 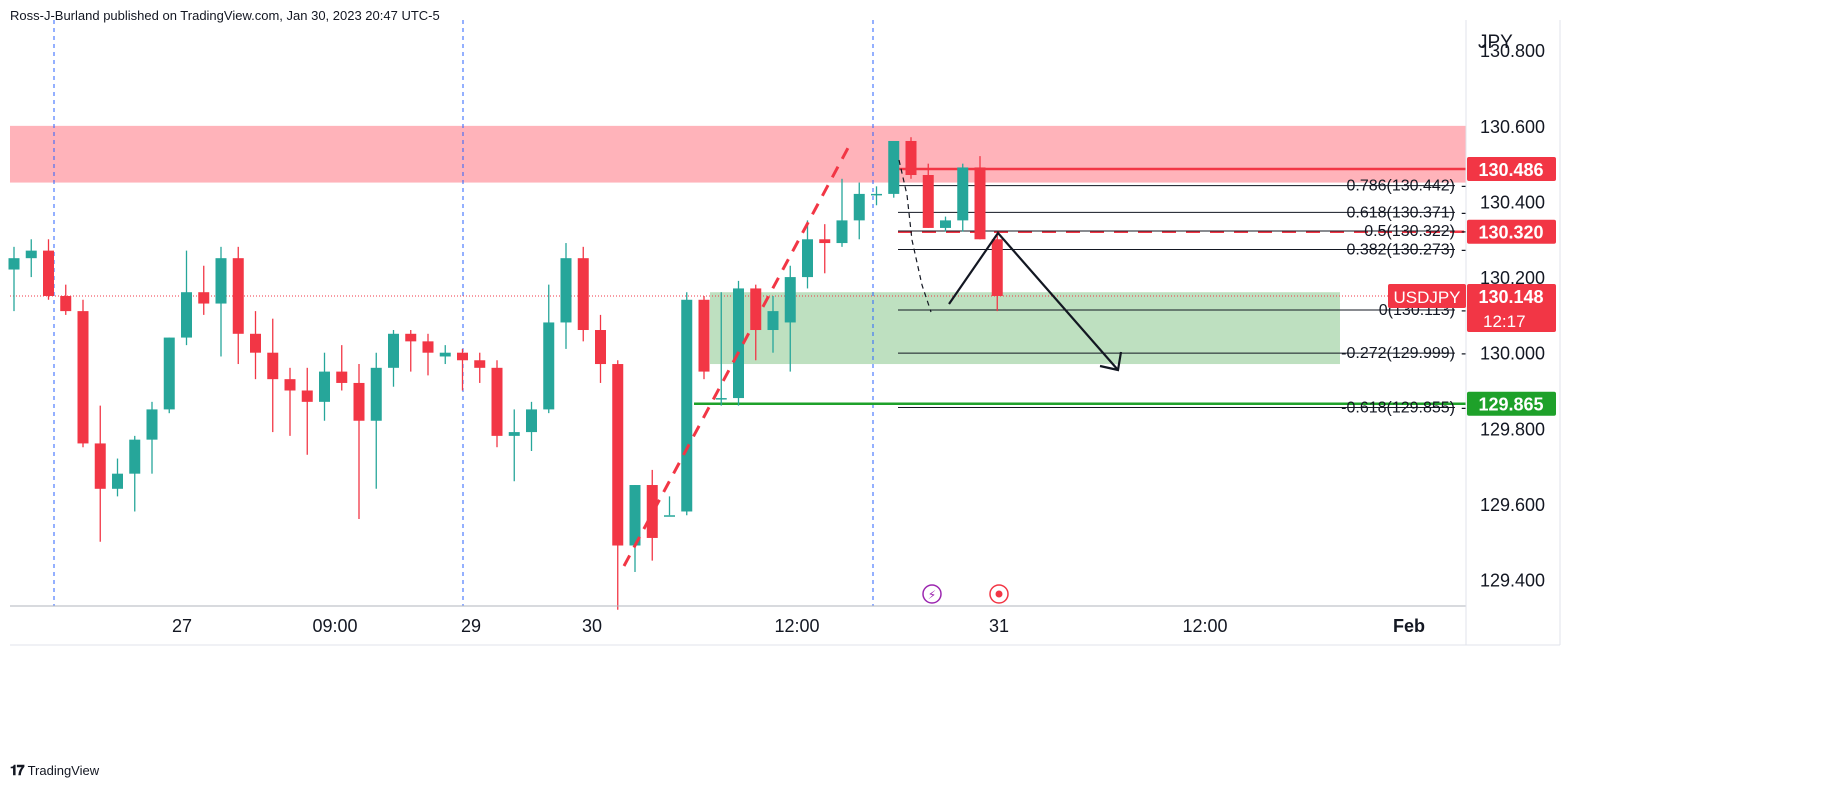 What do you see at coordinates (334, 626) in the screenshot?
I see `x-tick-label: 09:00` at bounding box center [334, 626].